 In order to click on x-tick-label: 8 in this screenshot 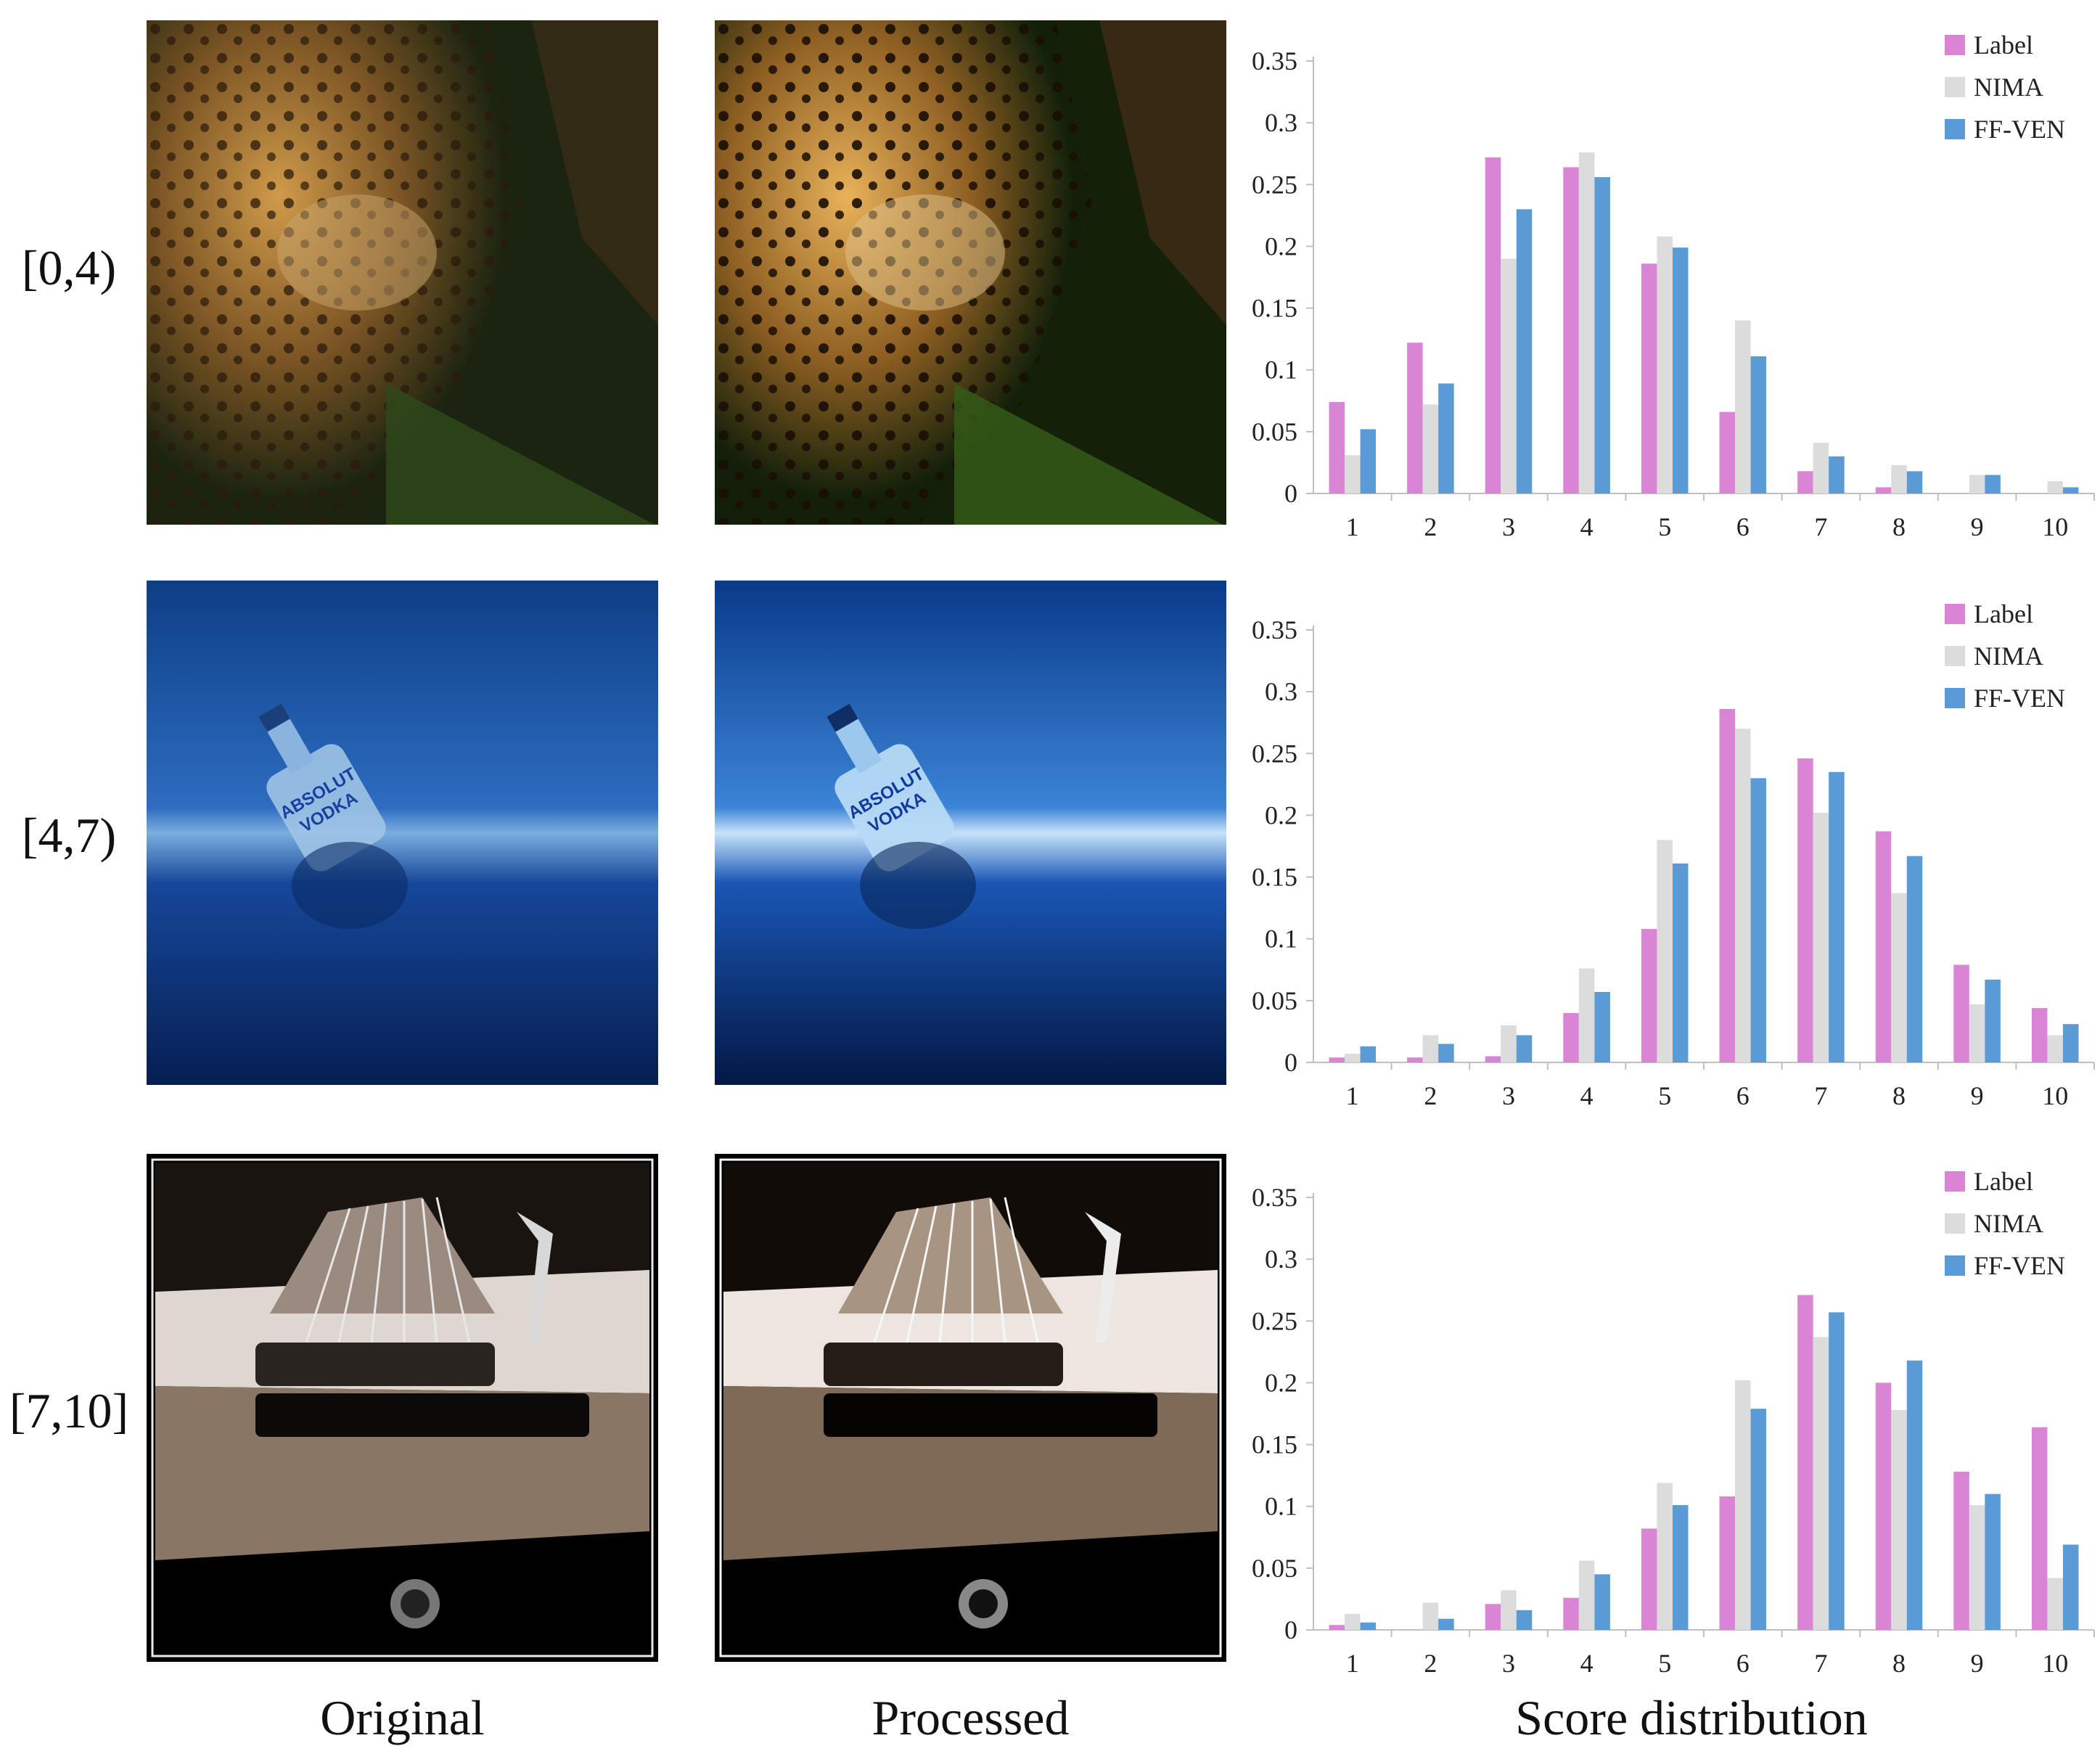, I will do `click(1899, 1095)`.